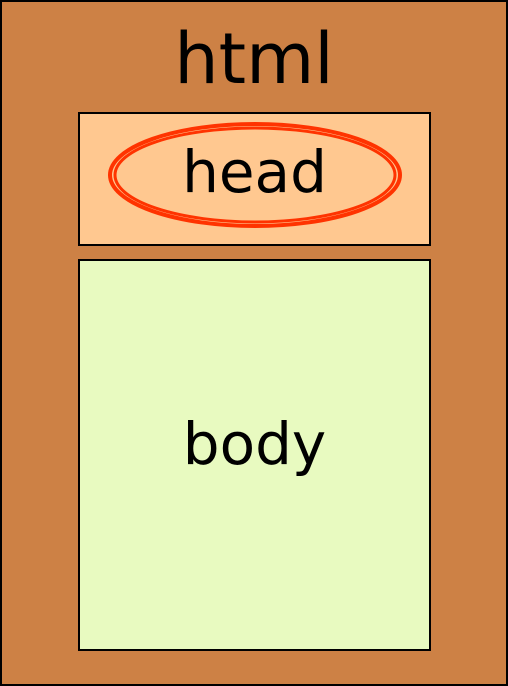 This screenshot has width=508, height=686. What do you see at coordinates (254, 172) in the screenshot?
I see `head-element-label: head` at bounding box center [254, 172].